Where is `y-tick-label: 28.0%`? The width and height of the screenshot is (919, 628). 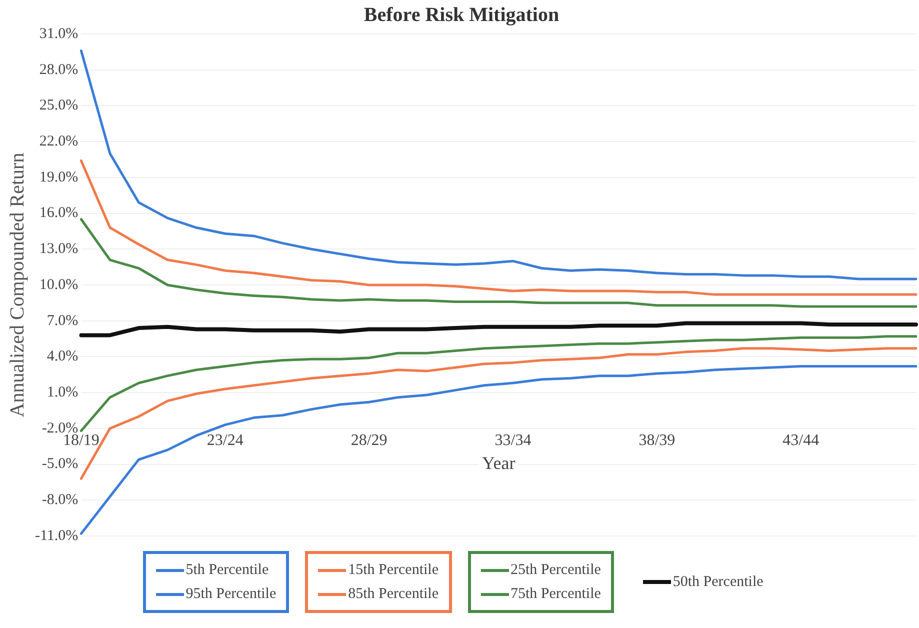 y-tick-label: 28.0% is located at coordinates (58, 70).